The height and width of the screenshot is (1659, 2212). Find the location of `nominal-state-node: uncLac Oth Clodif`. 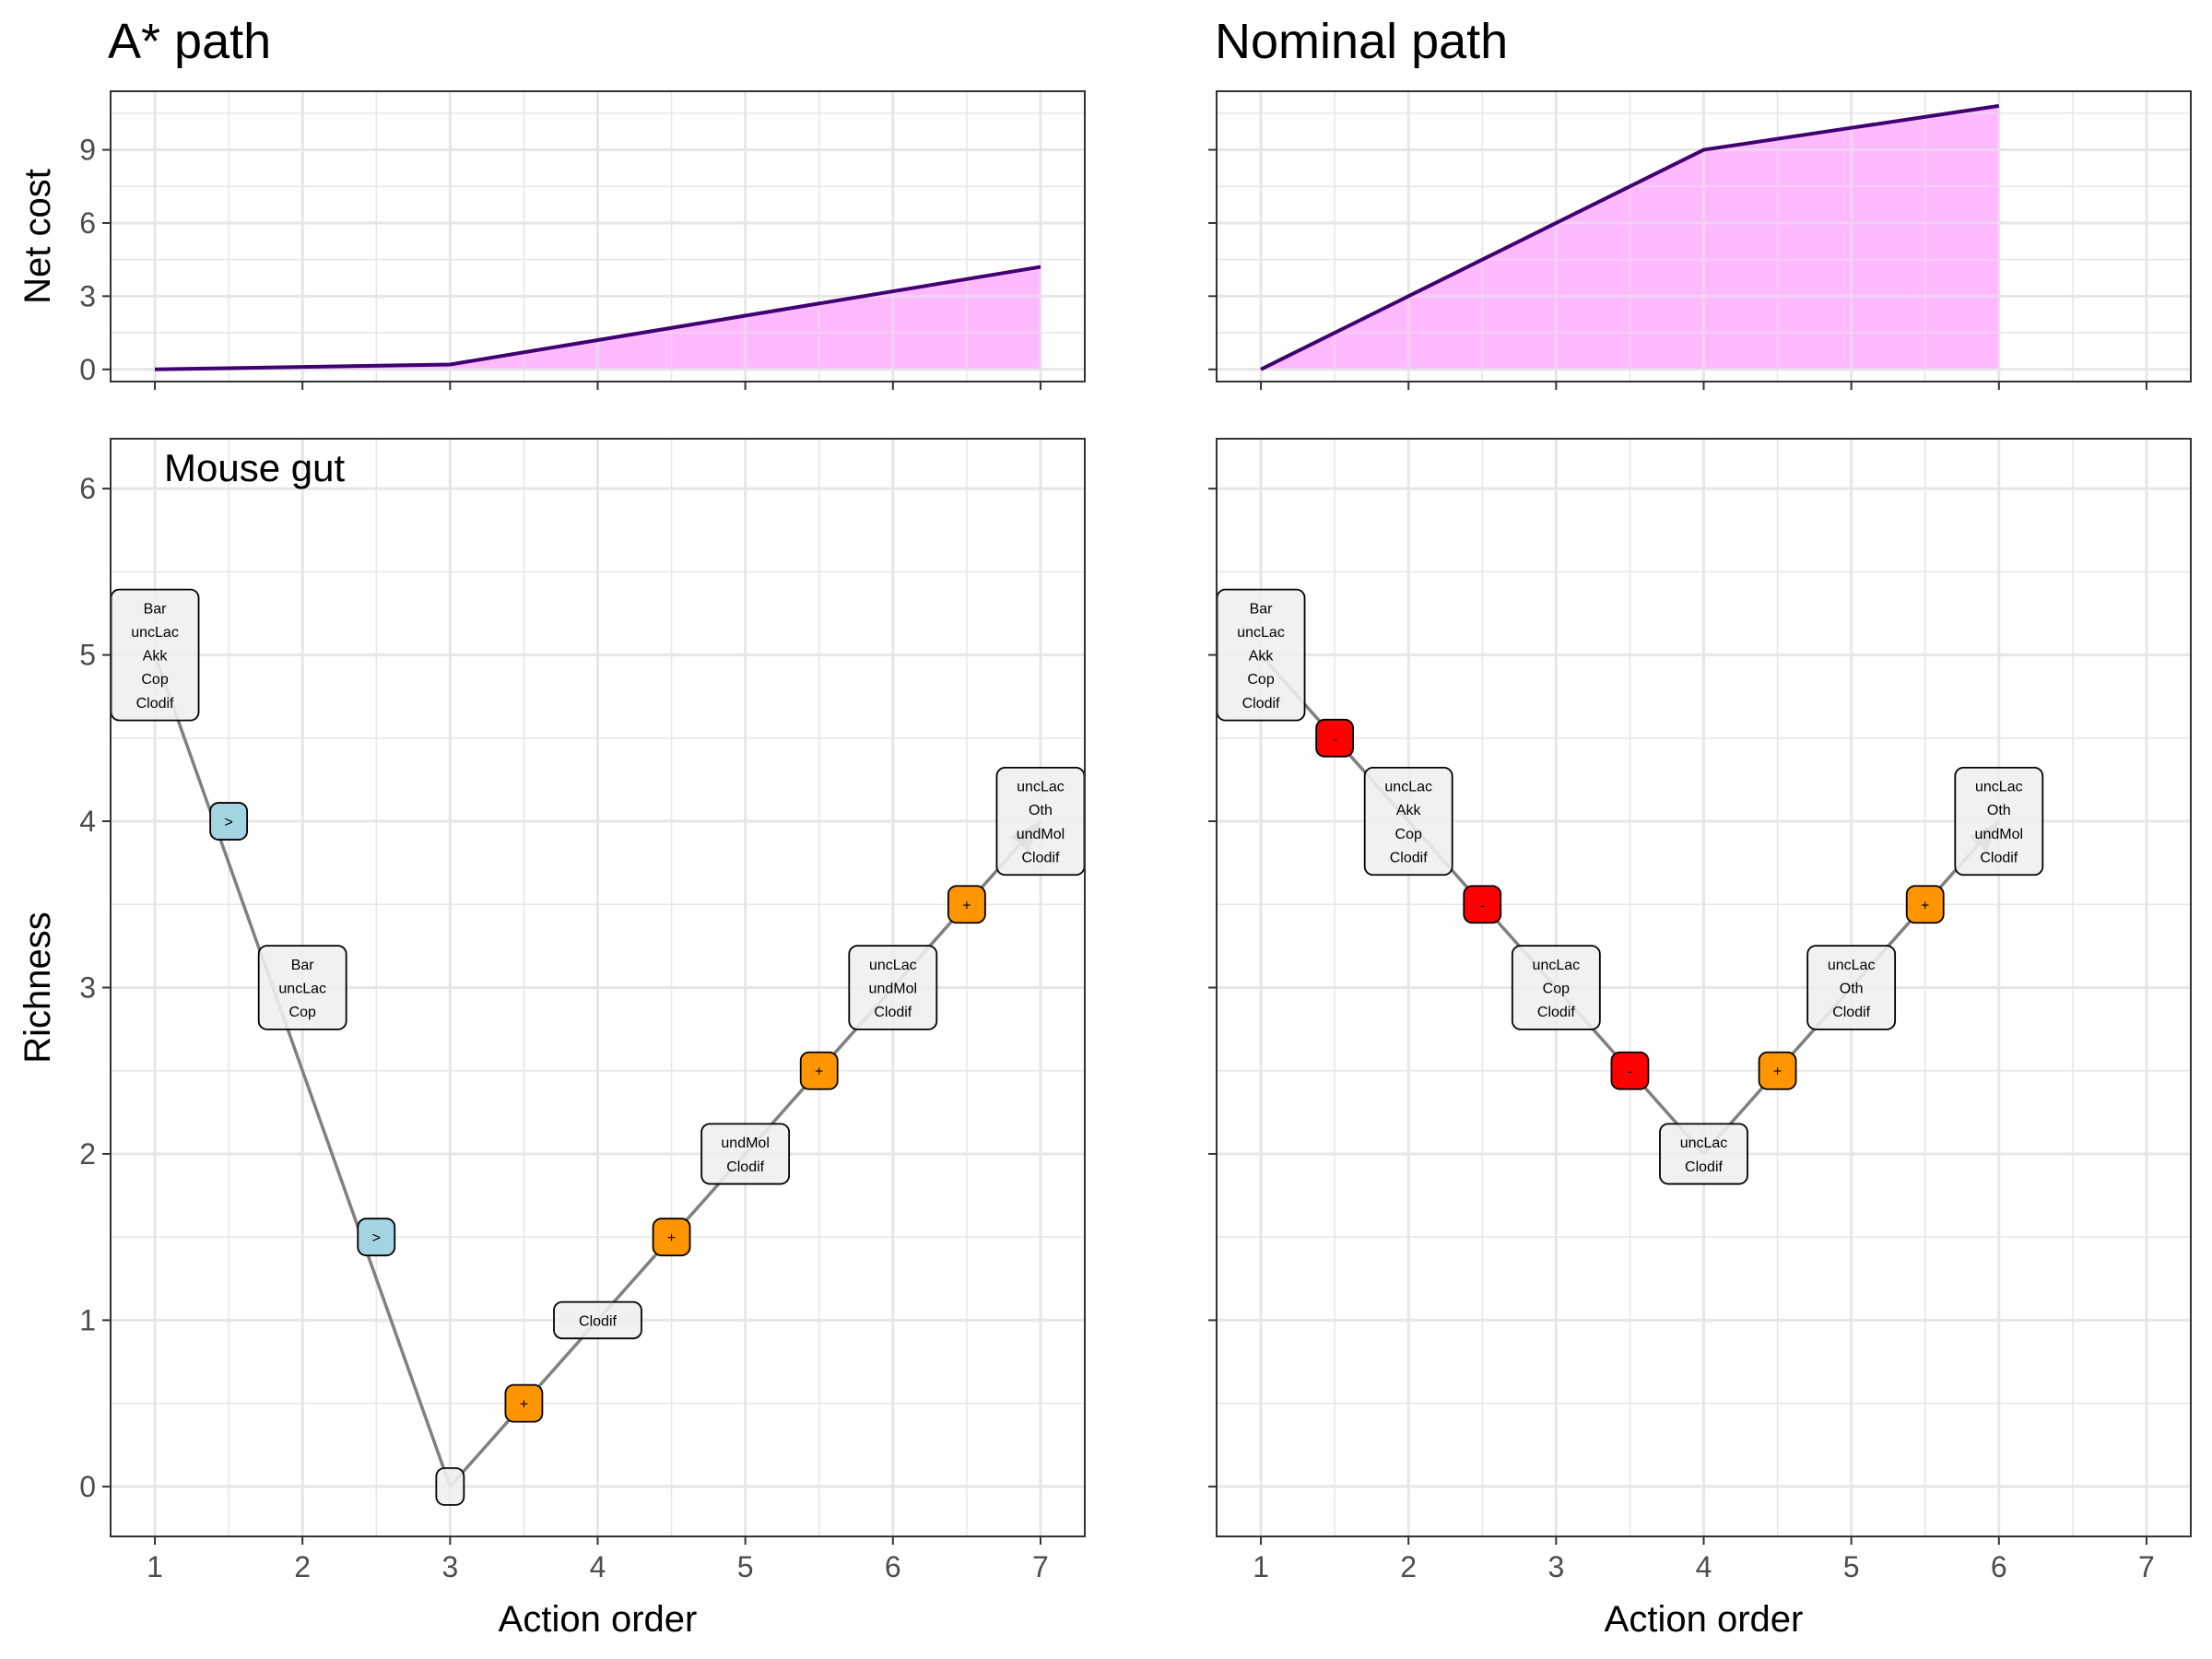

nominal-state-node: uncLac Oth Clodif is located at coordinates (1851, 987).